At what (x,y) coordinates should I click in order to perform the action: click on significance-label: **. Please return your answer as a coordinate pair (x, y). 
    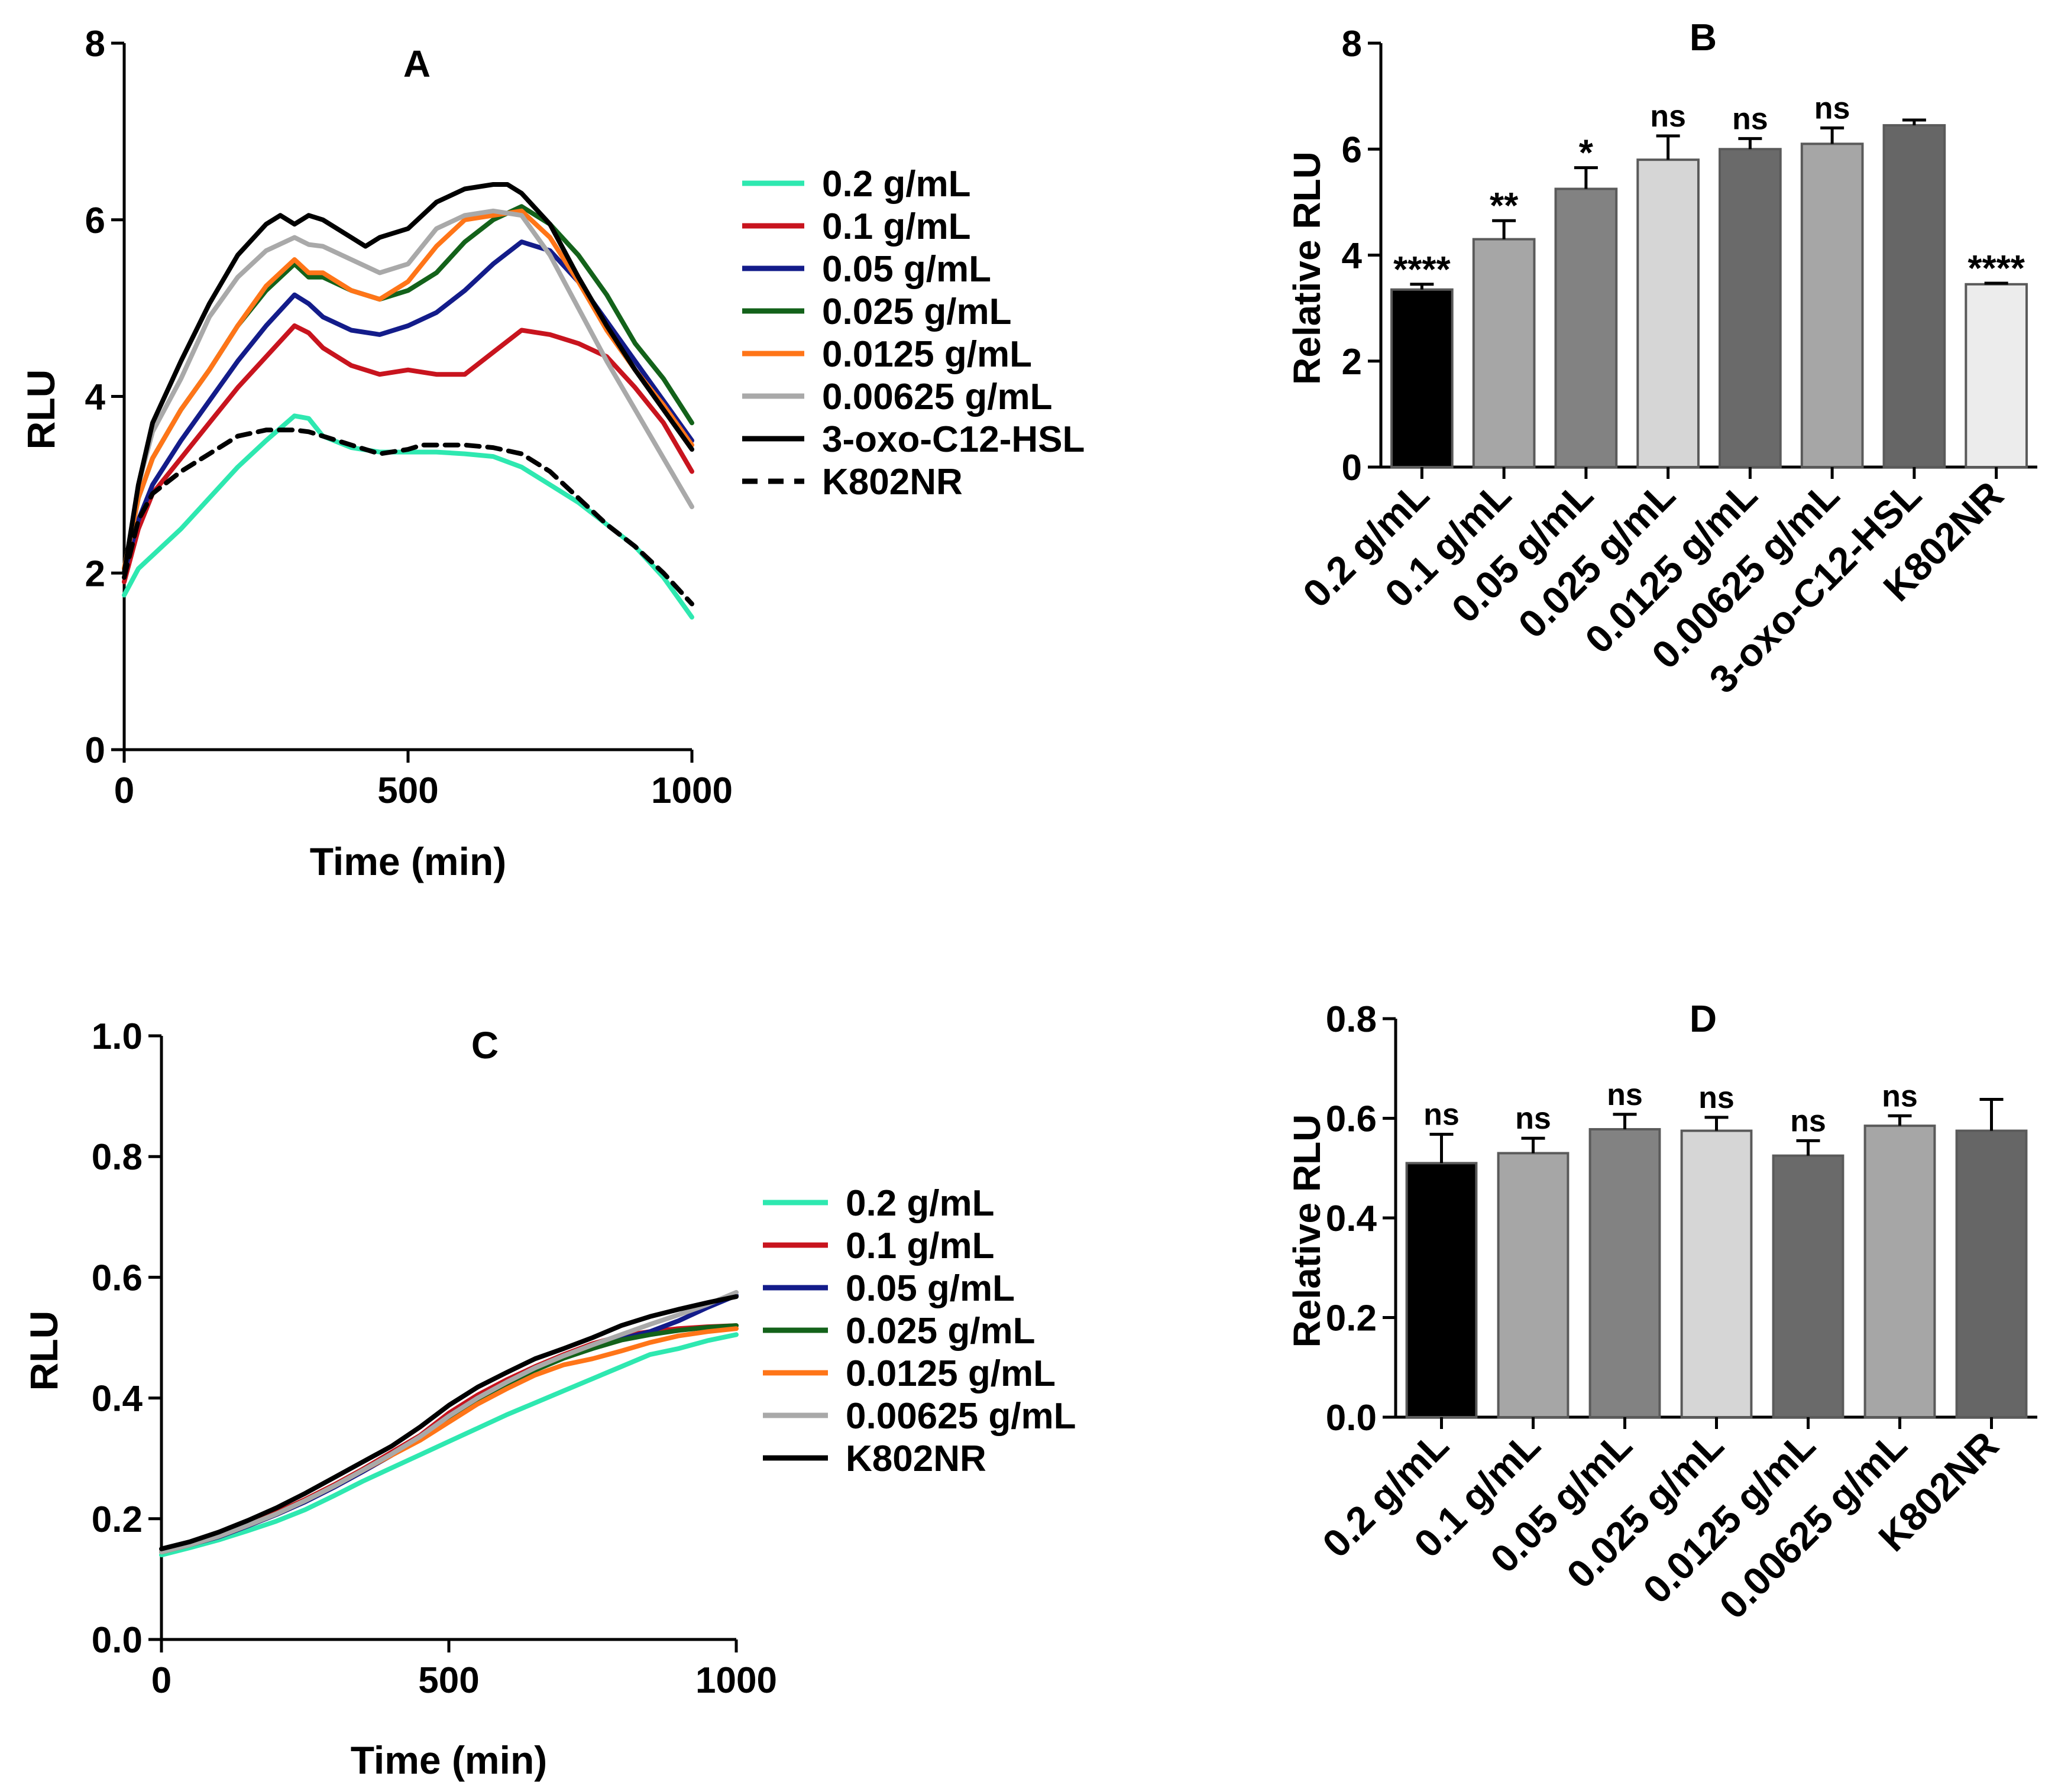
    Looking at the image, I should click on (1505, 206).